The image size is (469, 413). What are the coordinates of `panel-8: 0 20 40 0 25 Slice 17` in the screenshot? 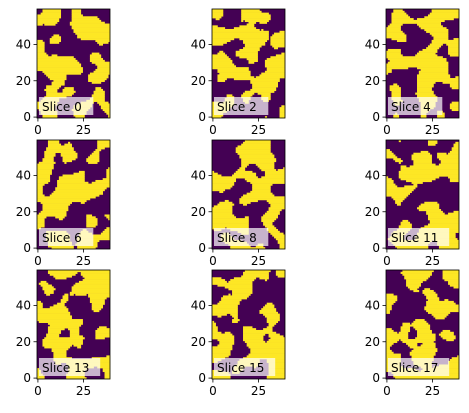 It's located at (412, 333).